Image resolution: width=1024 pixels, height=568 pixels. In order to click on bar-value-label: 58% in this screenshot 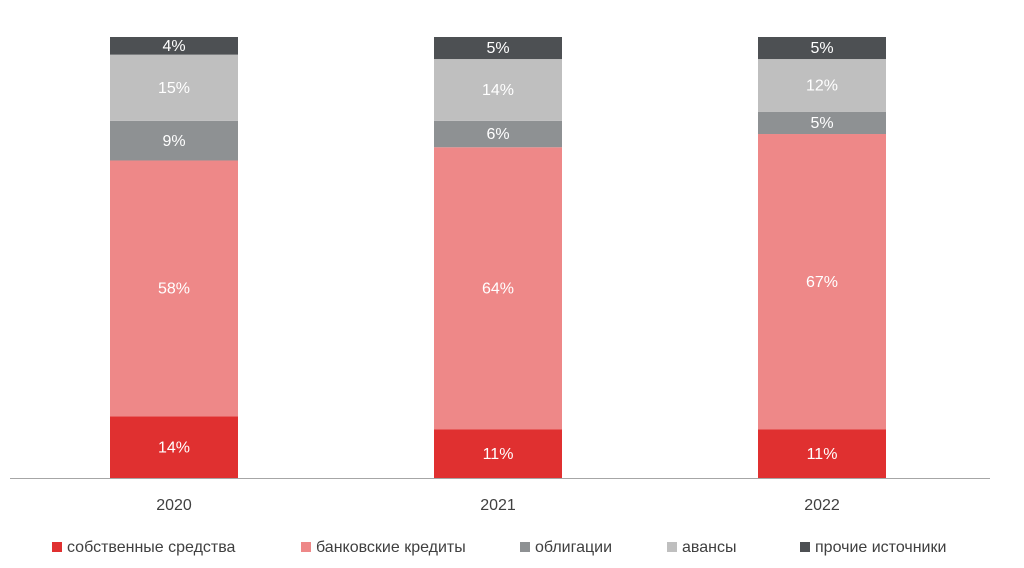, I will do `click(174, 289)`.